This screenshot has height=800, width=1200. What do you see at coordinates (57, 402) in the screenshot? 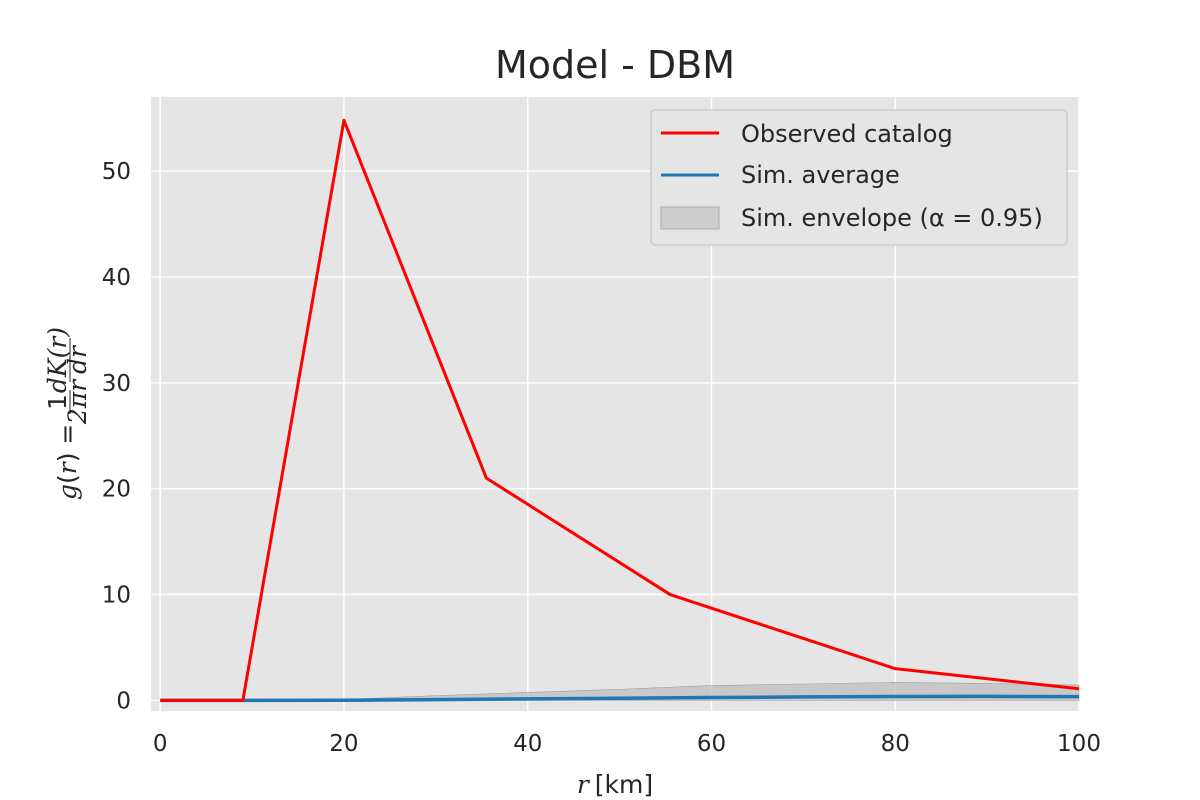
I see `svg-text: 1` at bounding box center [57, 402].